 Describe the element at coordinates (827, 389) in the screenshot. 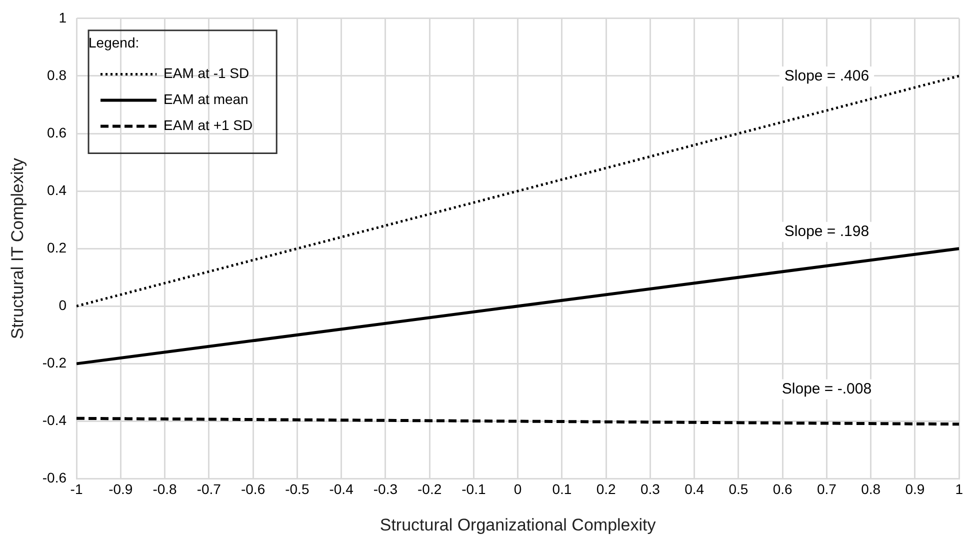

I see `annotation: Slope = -.008` at that location.